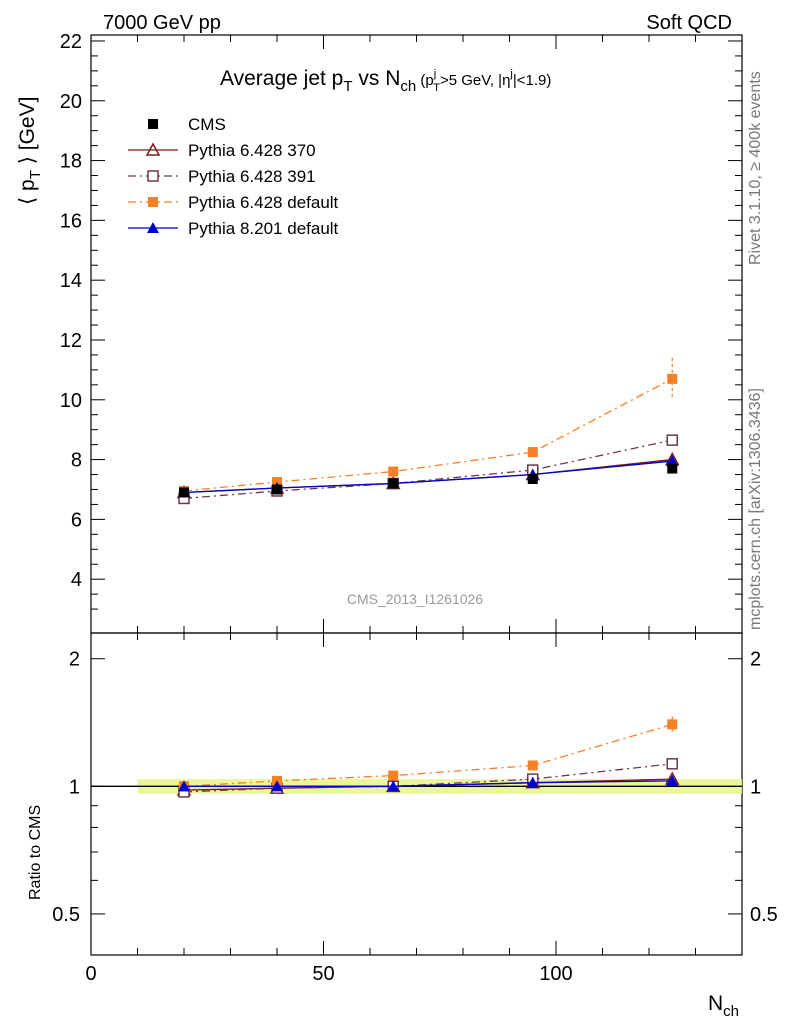 The height and width of the screenshot is (1024, 786). I want to click on x-axis-label: Nch, so click(723, 1006).